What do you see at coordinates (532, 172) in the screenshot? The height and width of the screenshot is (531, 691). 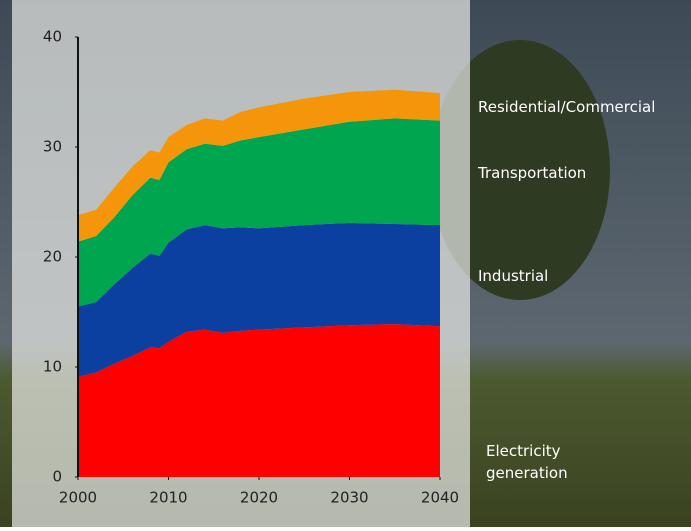 I see `legend-label: Transportation` at bounding box center [532, 172].